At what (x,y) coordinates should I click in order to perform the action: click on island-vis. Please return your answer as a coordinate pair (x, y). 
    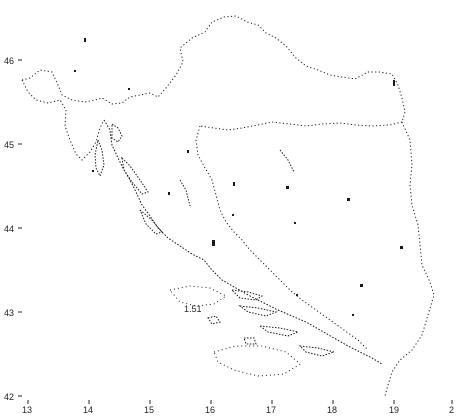
    Looking at the image, I should click on (214, 320).